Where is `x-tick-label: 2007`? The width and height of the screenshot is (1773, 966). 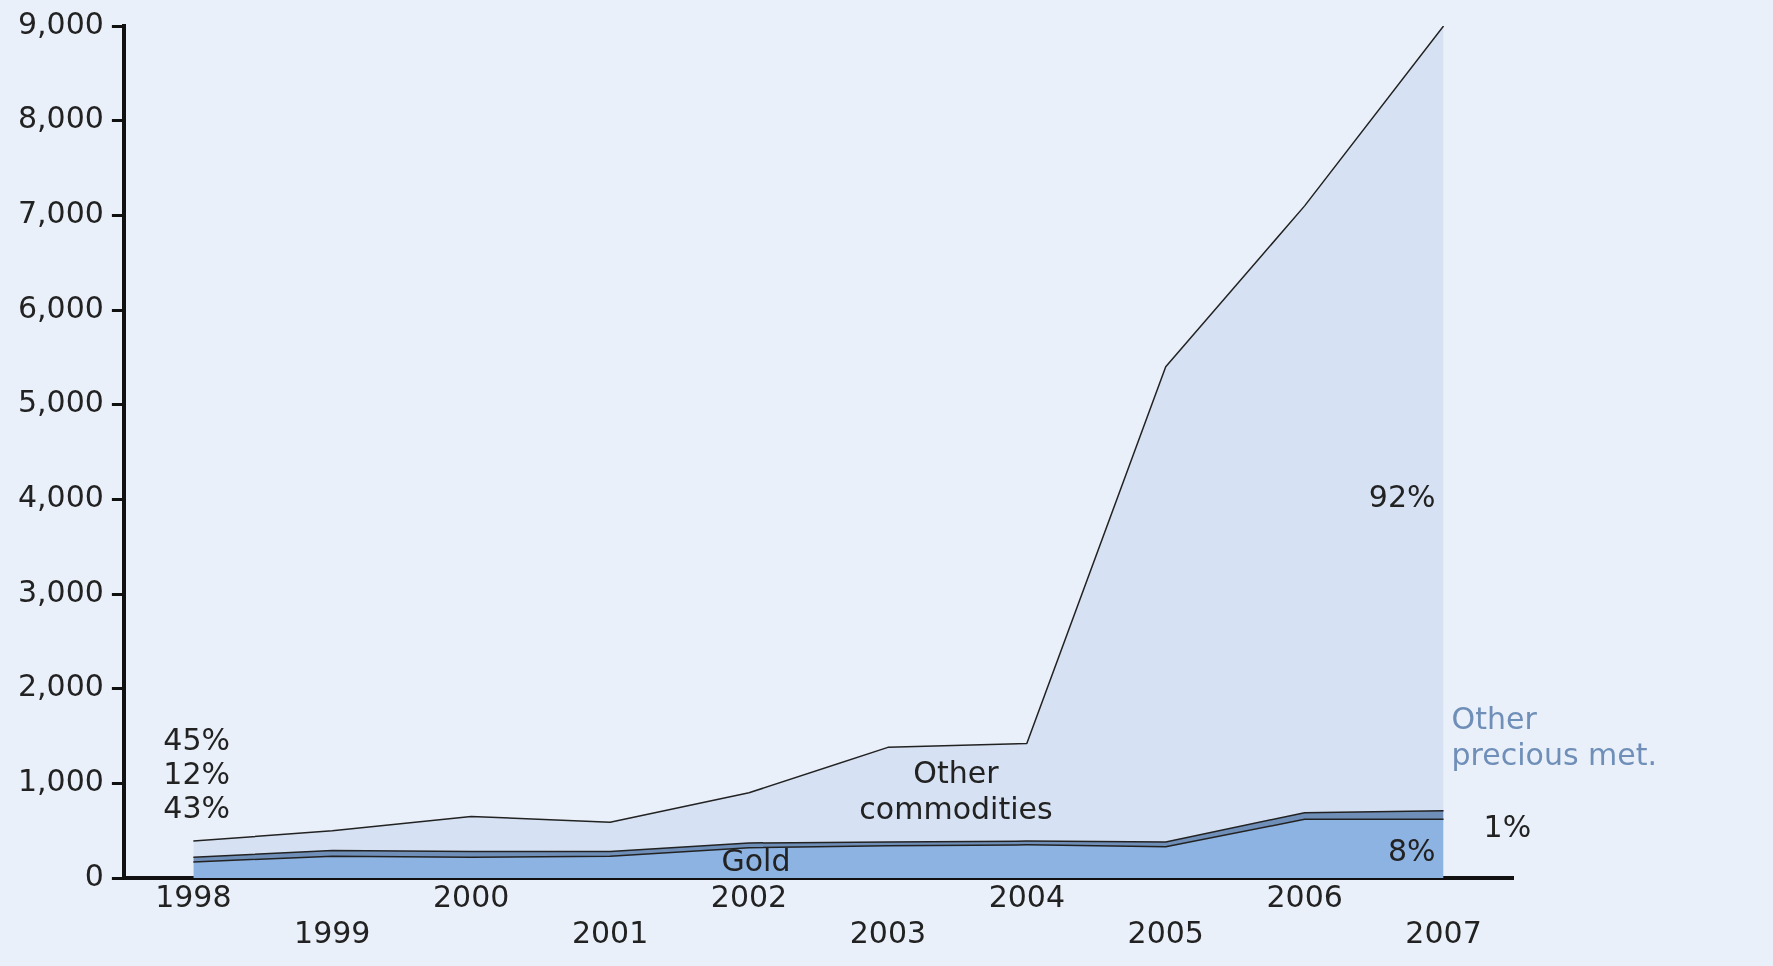 x-tick-label: 2007 is located at coordinates (1443, 932).